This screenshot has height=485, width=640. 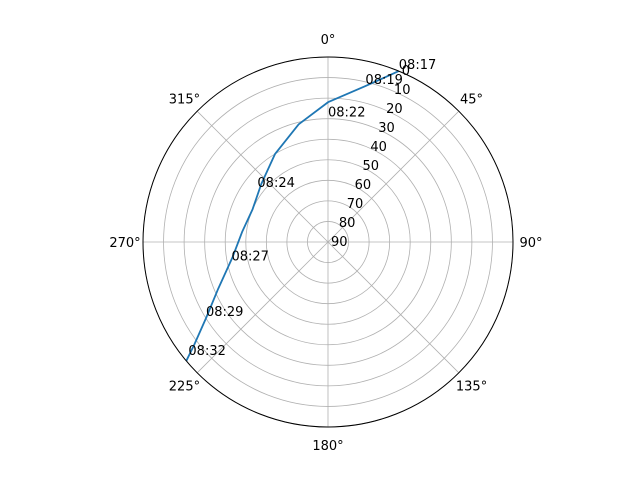 What do you see at coordinates (402, 90) in the screenshot?
I see `r-tick-label-10: 10` at bounding box center [402, 90].